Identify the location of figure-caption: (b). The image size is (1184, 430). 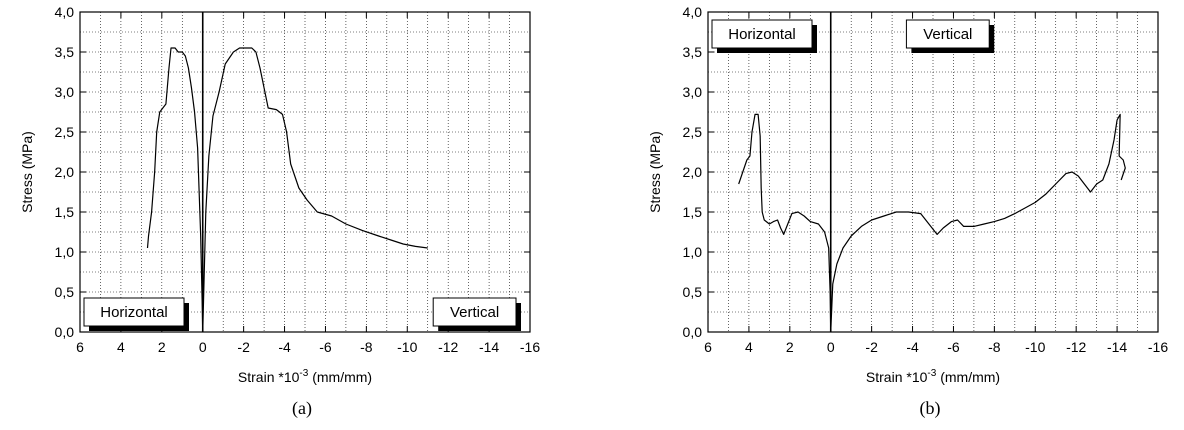
(930, 408).